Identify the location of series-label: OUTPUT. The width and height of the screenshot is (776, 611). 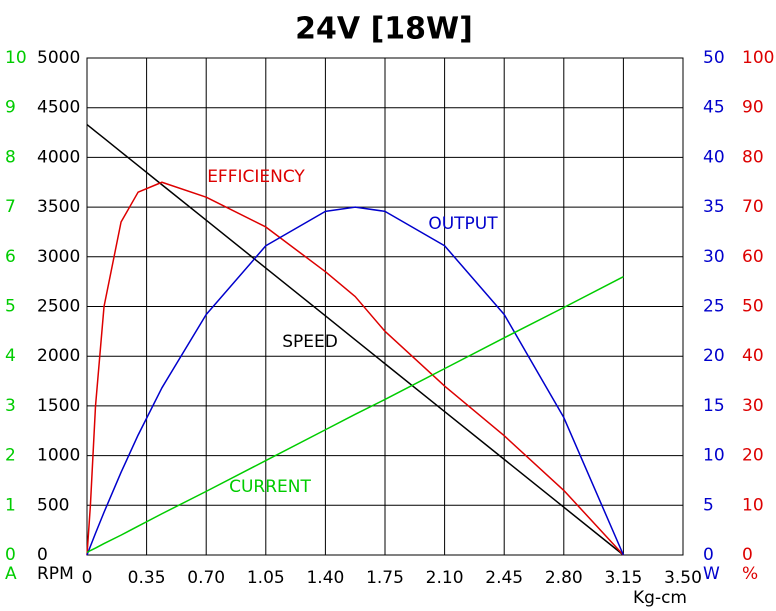
(463, 224).